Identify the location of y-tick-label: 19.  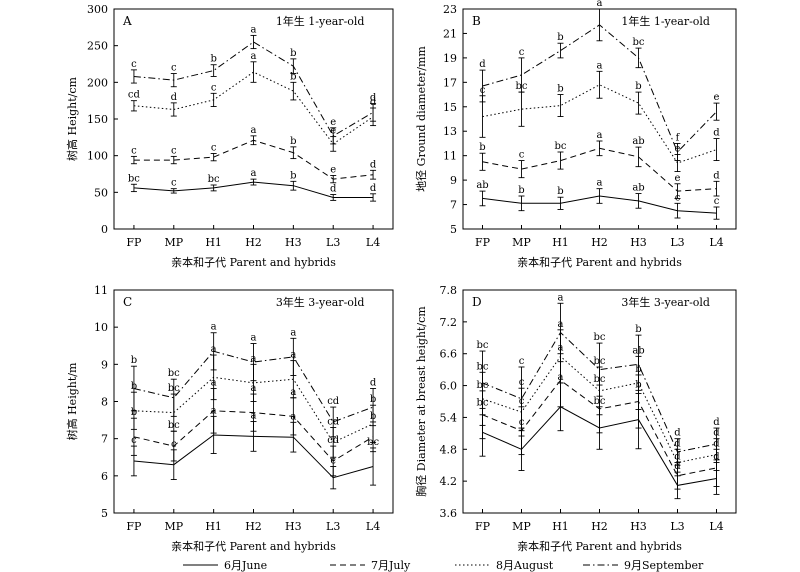
(450, 58).